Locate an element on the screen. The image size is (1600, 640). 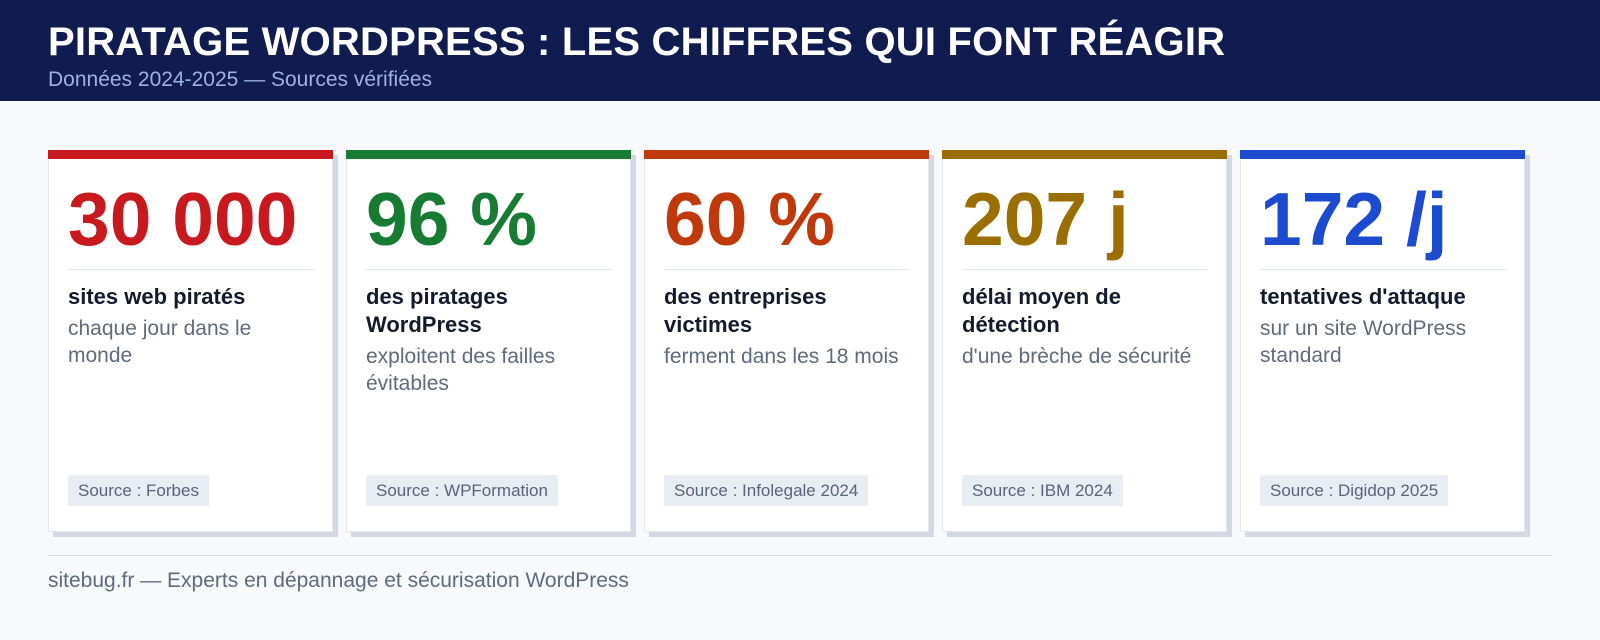
stat-label: des piratages WordPress is located at coordinates (437, 310).